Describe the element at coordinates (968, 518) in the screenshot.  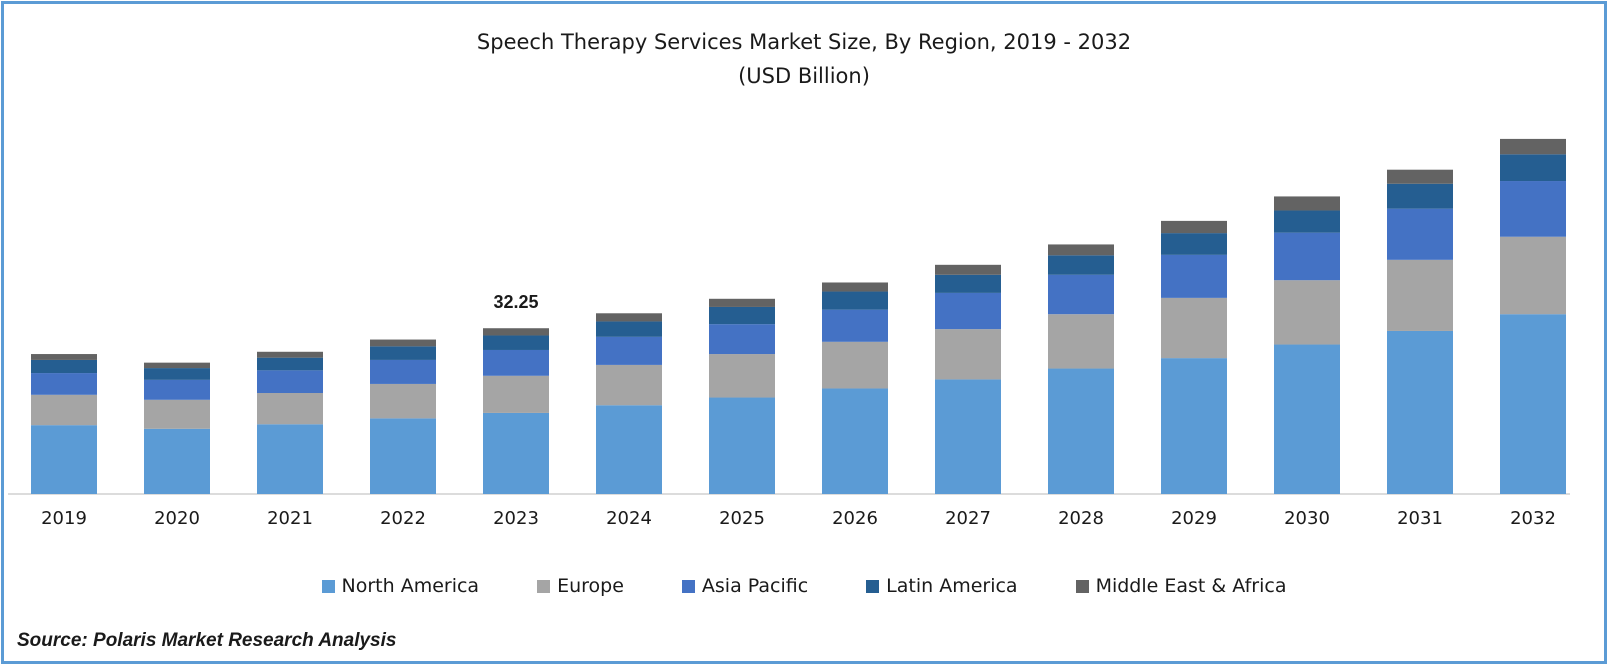
I see `x-tick-label: 2027` at that location.